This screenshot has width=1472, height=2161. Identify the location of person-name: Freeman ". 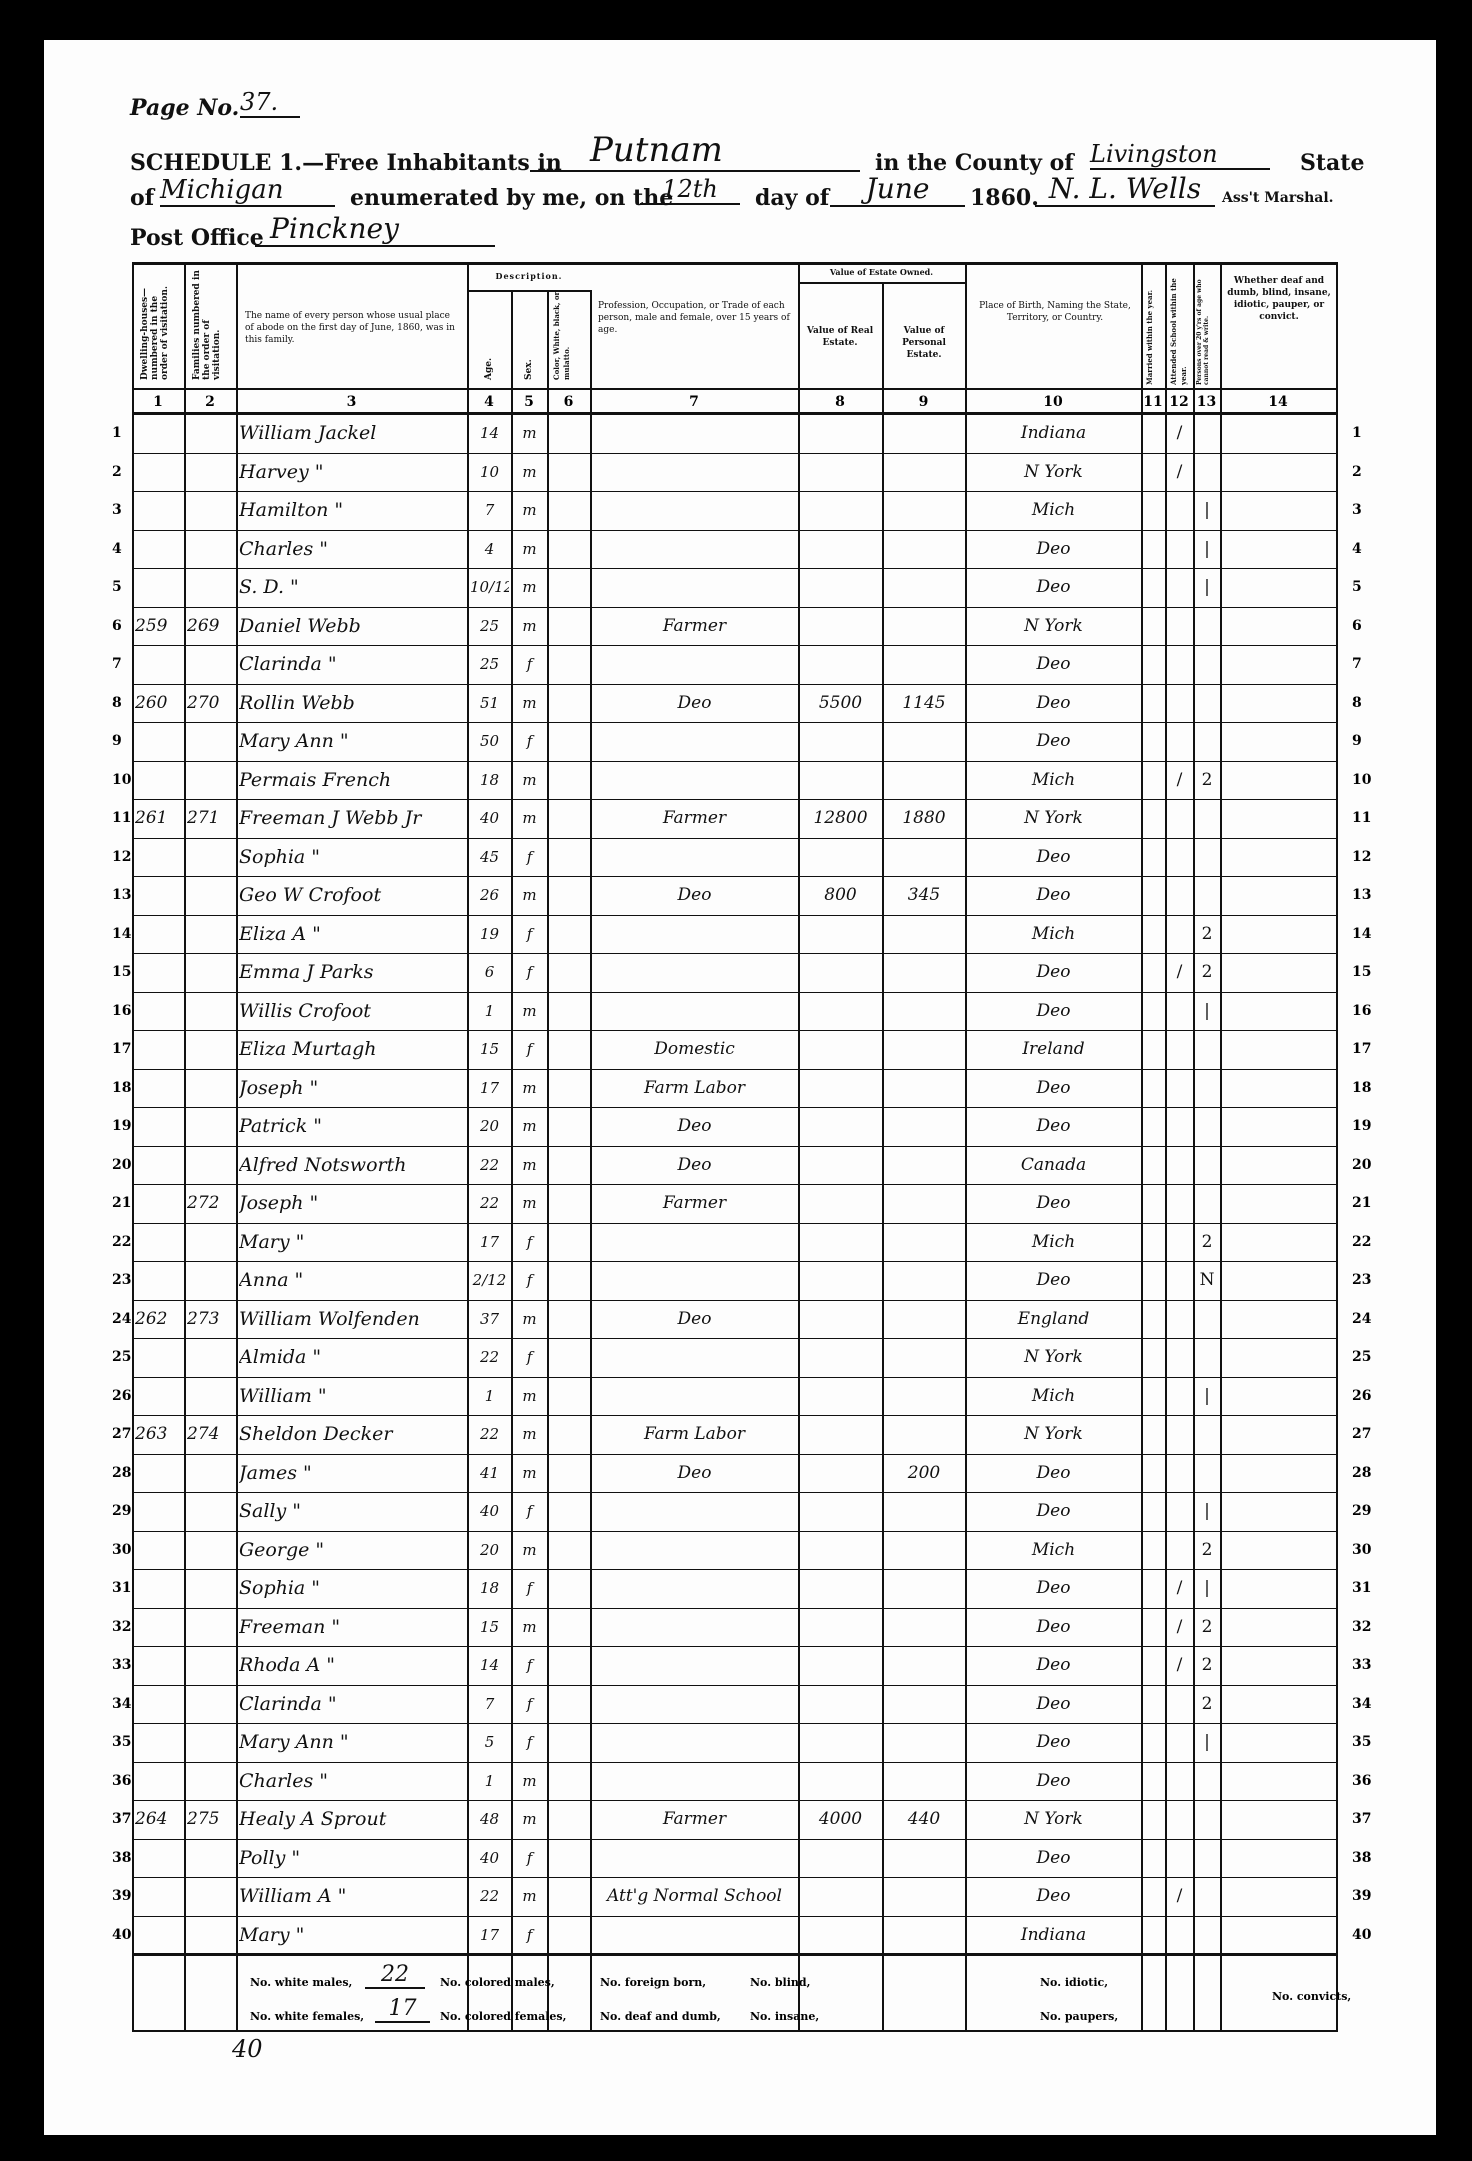
(290, 1626).